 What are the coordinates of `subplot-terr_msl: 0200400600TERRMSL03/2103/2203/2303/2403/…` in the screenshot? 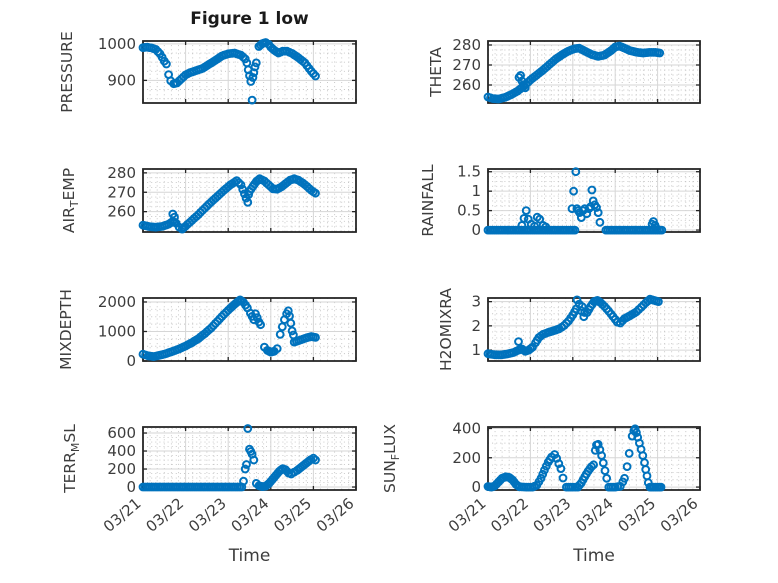 It's located at (209, 480).